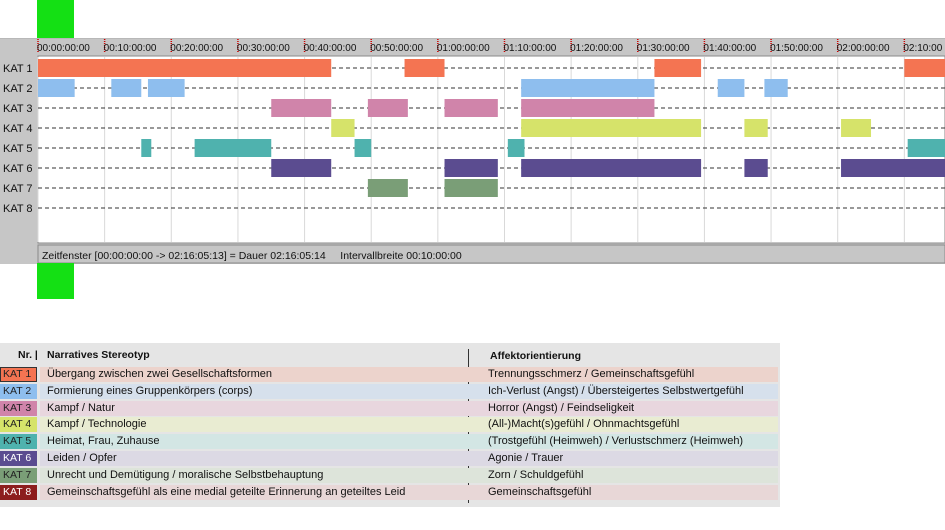  What do you see at coordinates (18, 442) in the screenshot?
I see `category-swatch: KAT 5` at bounding box center [18, 442].